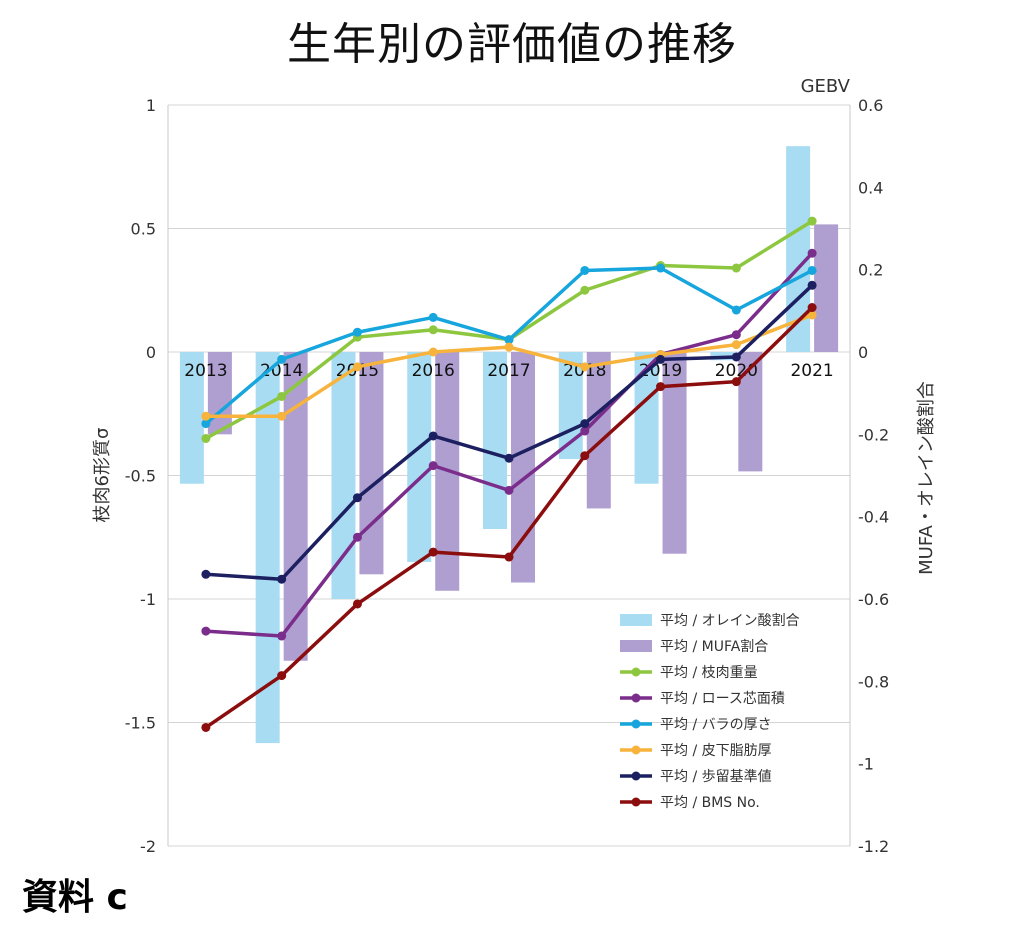  Describe the element at coordinates (151, 105) in the screenshot. I see `y-left-tick-label: 1` at that location.